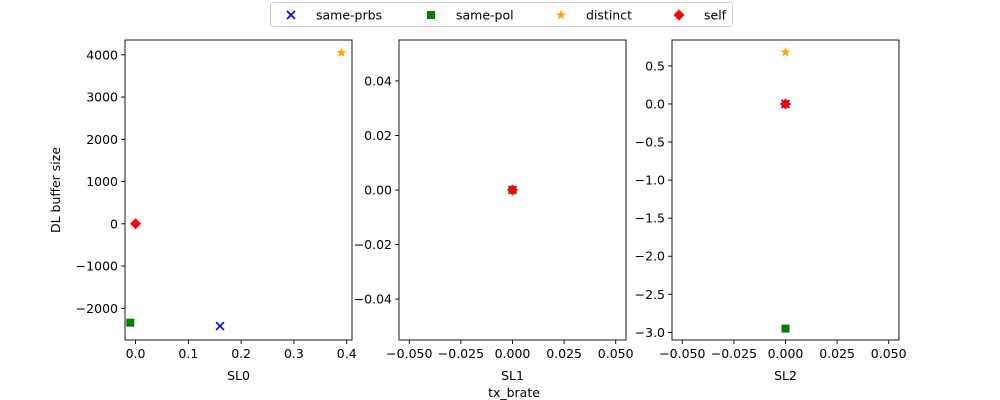 Image resolution: width=1000 pixels, height=400 pixels. Describe the element at coordinates (512, 375) in the screenshot. I see `x-axis-label: SL1` at that location.